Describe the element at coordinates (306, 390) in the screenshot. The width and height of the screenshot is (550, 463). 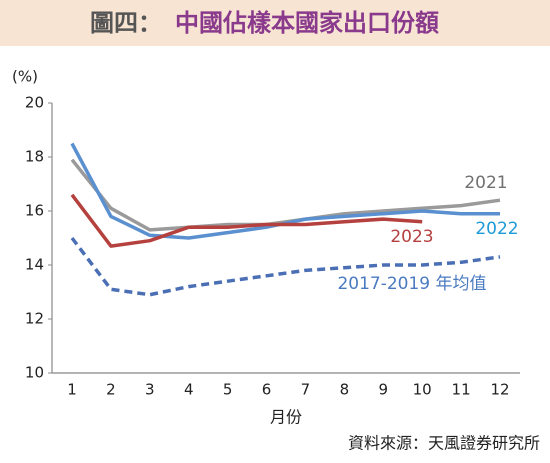
I see `x-tick-label: 7` at that location.